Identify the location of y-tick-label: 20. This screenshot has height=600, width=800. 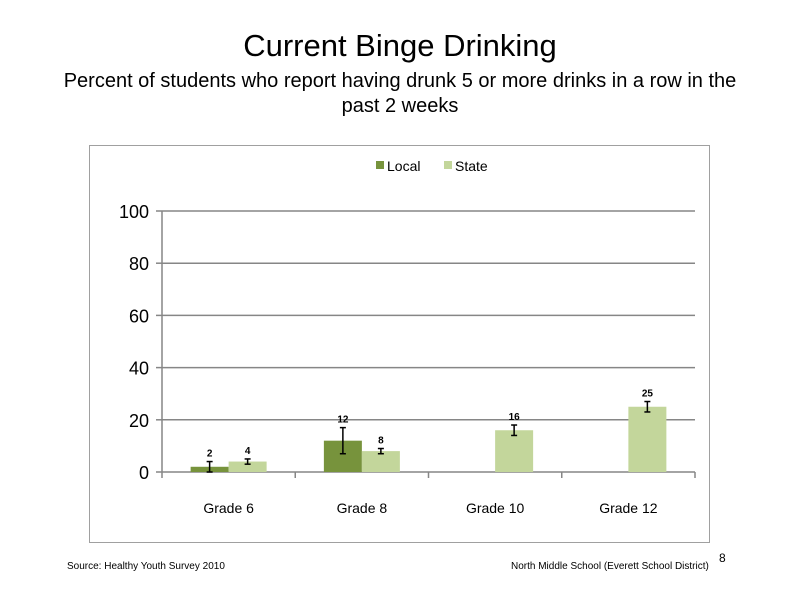
(139, 421).